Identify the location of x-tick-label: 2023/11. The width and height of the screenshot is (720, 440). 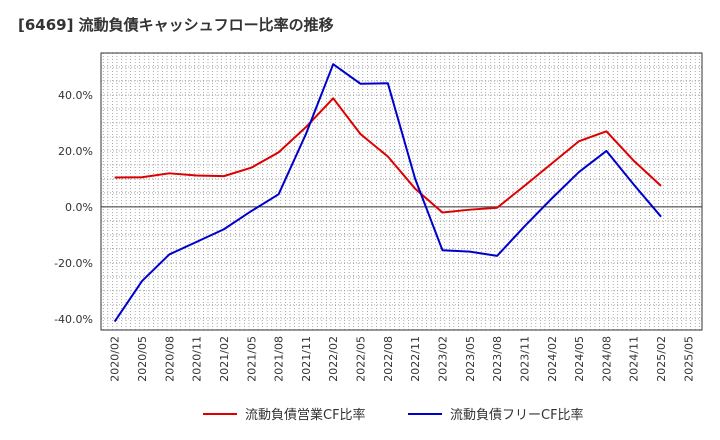
(524, 359).